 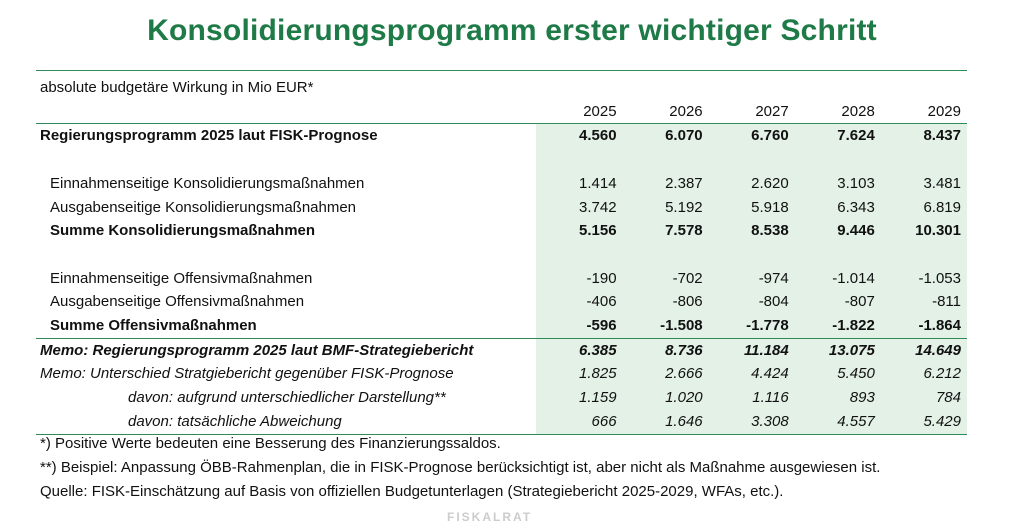 What do you see at coordinates (837, 326) in the screenshot?
I see `cell-value: -1.822` at bounding box center [837, 326].